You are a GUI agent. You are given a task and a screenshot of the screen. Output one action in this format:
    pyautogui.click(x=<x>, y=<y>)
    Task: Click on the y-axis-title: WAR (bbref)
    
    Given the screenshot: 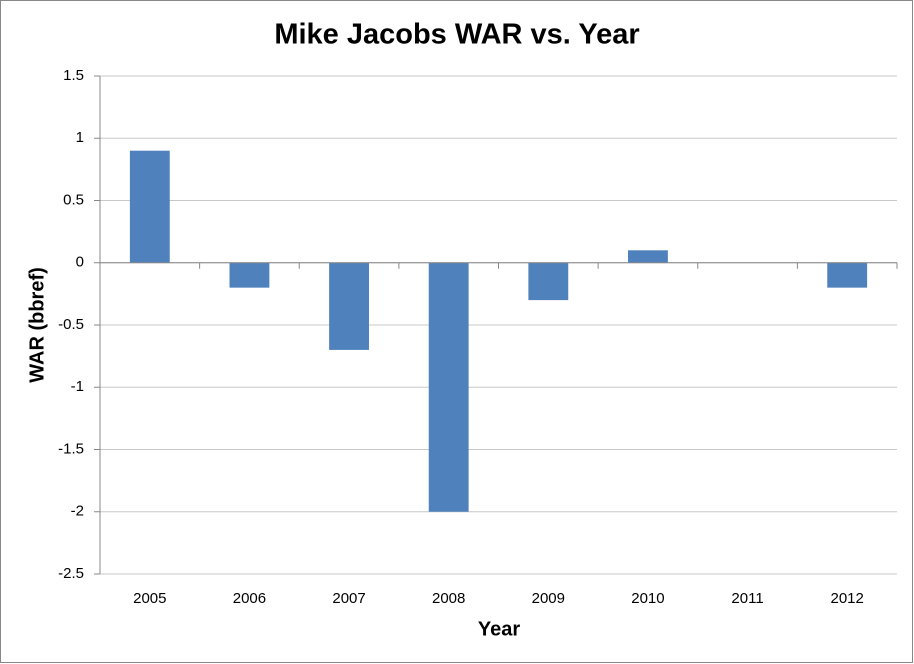 What is the action you would take?
    pyautogui.click(x=37, y=325)
    